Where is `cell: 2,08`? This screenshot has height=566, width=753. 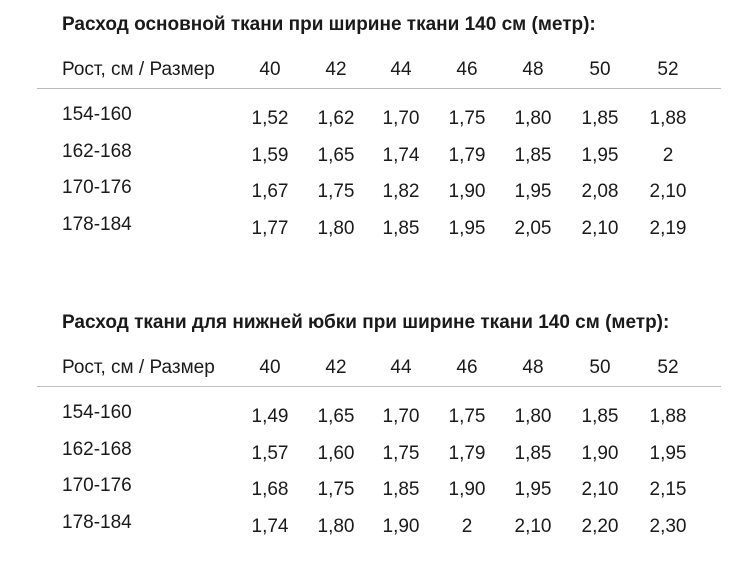
cell: 2,08 is located at coordinates (600, 191).